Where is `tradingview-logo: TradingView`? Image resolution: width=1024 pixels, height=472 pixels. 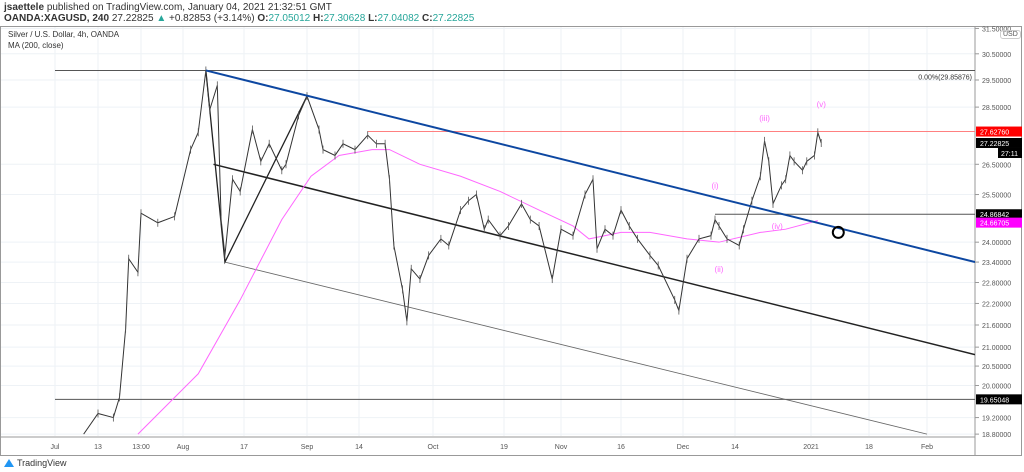 tradingview-logo: TradingView is located at coordinates (35, 463).